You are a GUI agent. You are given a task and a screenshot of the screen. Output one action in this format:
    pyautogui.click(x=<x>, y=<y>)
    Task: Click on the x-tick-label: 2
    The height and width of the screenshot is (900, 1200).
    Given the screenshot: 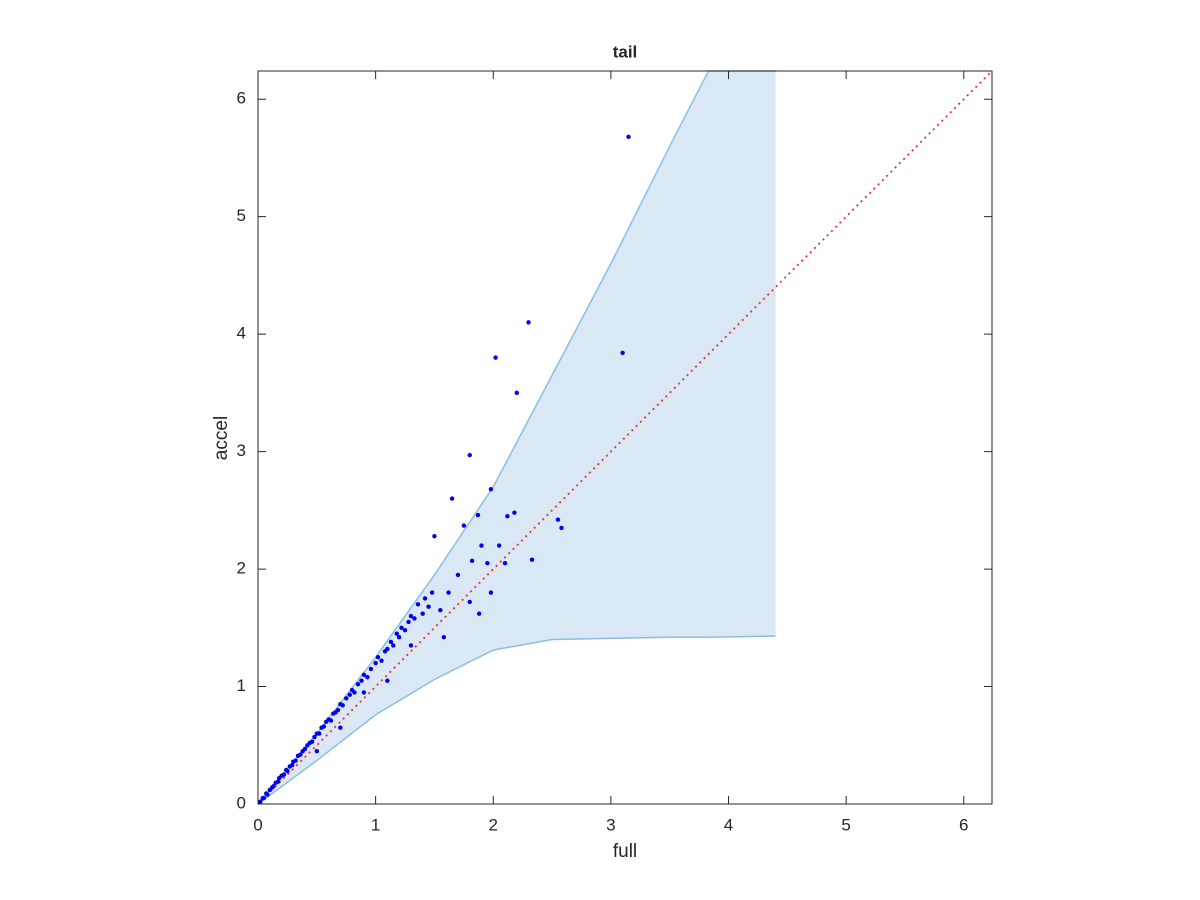 What is the action you would take?
    pyautogui.click(x=493, y=824)
    